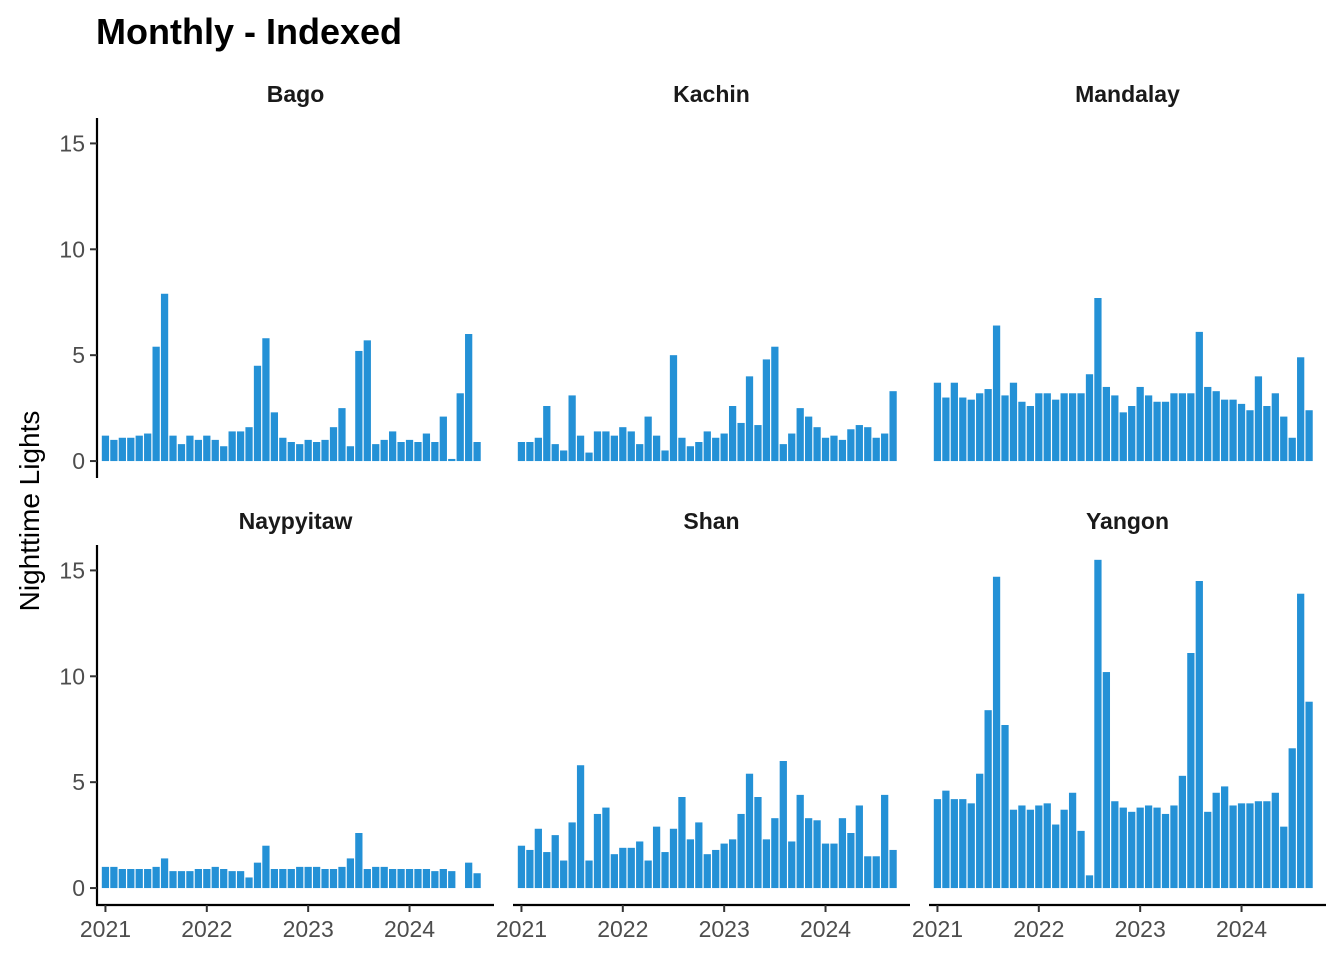  What do you see at coordinates (724, 929) in the screenshot?
I see `x-tick-label: 2023` at bounding box center [724, 929].